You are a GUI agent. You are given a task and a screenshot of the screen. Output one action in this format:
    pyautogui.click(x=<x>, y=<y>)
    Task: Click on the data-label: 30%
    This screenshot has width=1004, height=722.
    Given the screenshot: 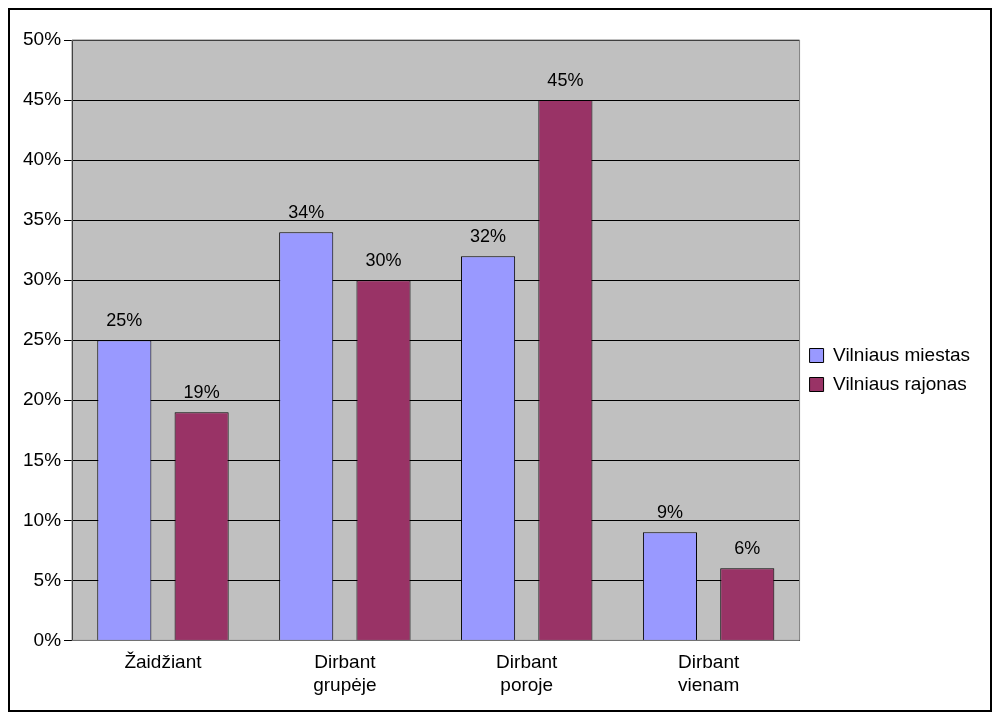 What is the action you would take?
    pyautogui.click(x=383, y=260)
    